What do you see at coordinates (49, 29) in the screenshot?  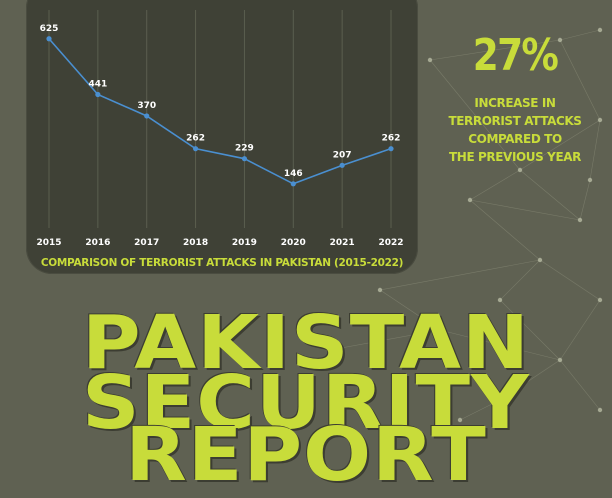 I see `data-label: 625` at bounding box center [49, 29].